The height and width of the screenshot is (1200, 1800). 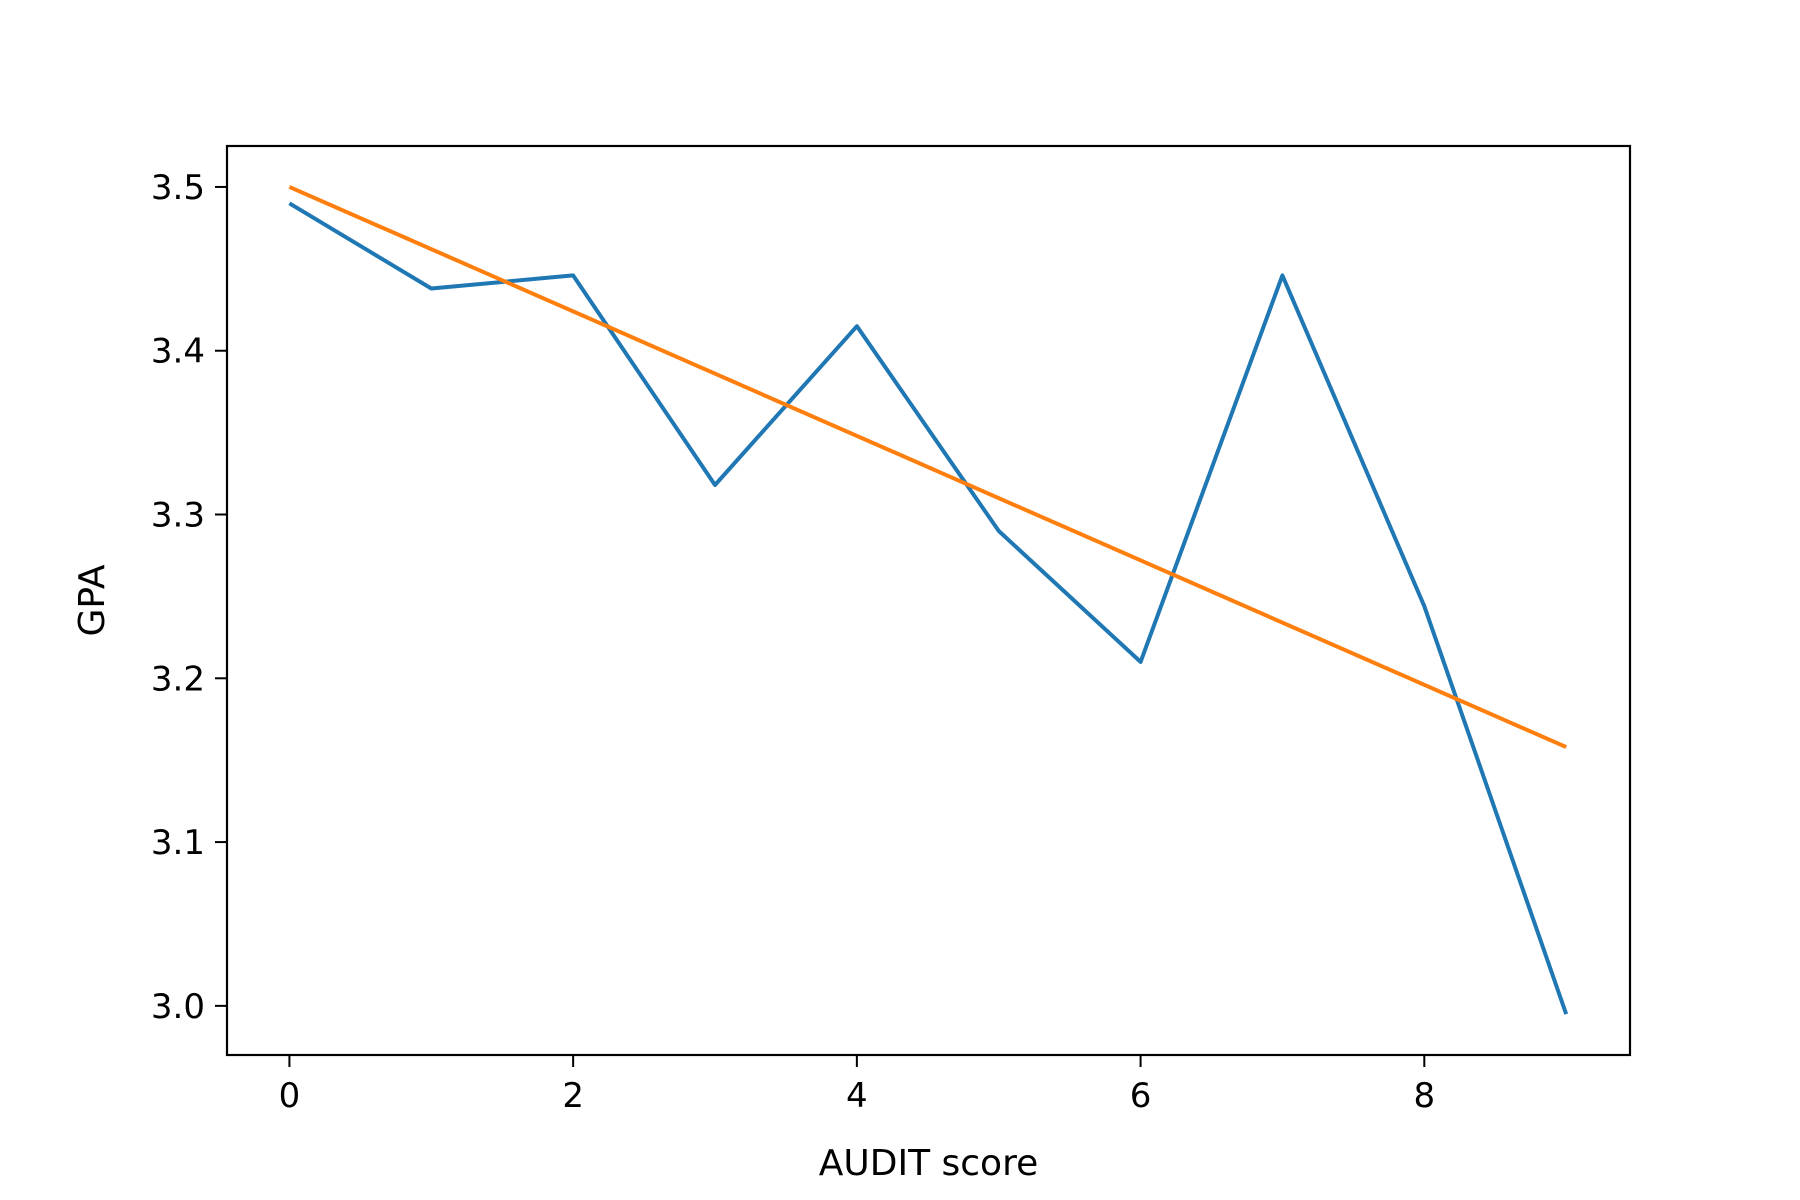 I want to click on y-tick-label: 3.0, so click(x=178, y=1007).